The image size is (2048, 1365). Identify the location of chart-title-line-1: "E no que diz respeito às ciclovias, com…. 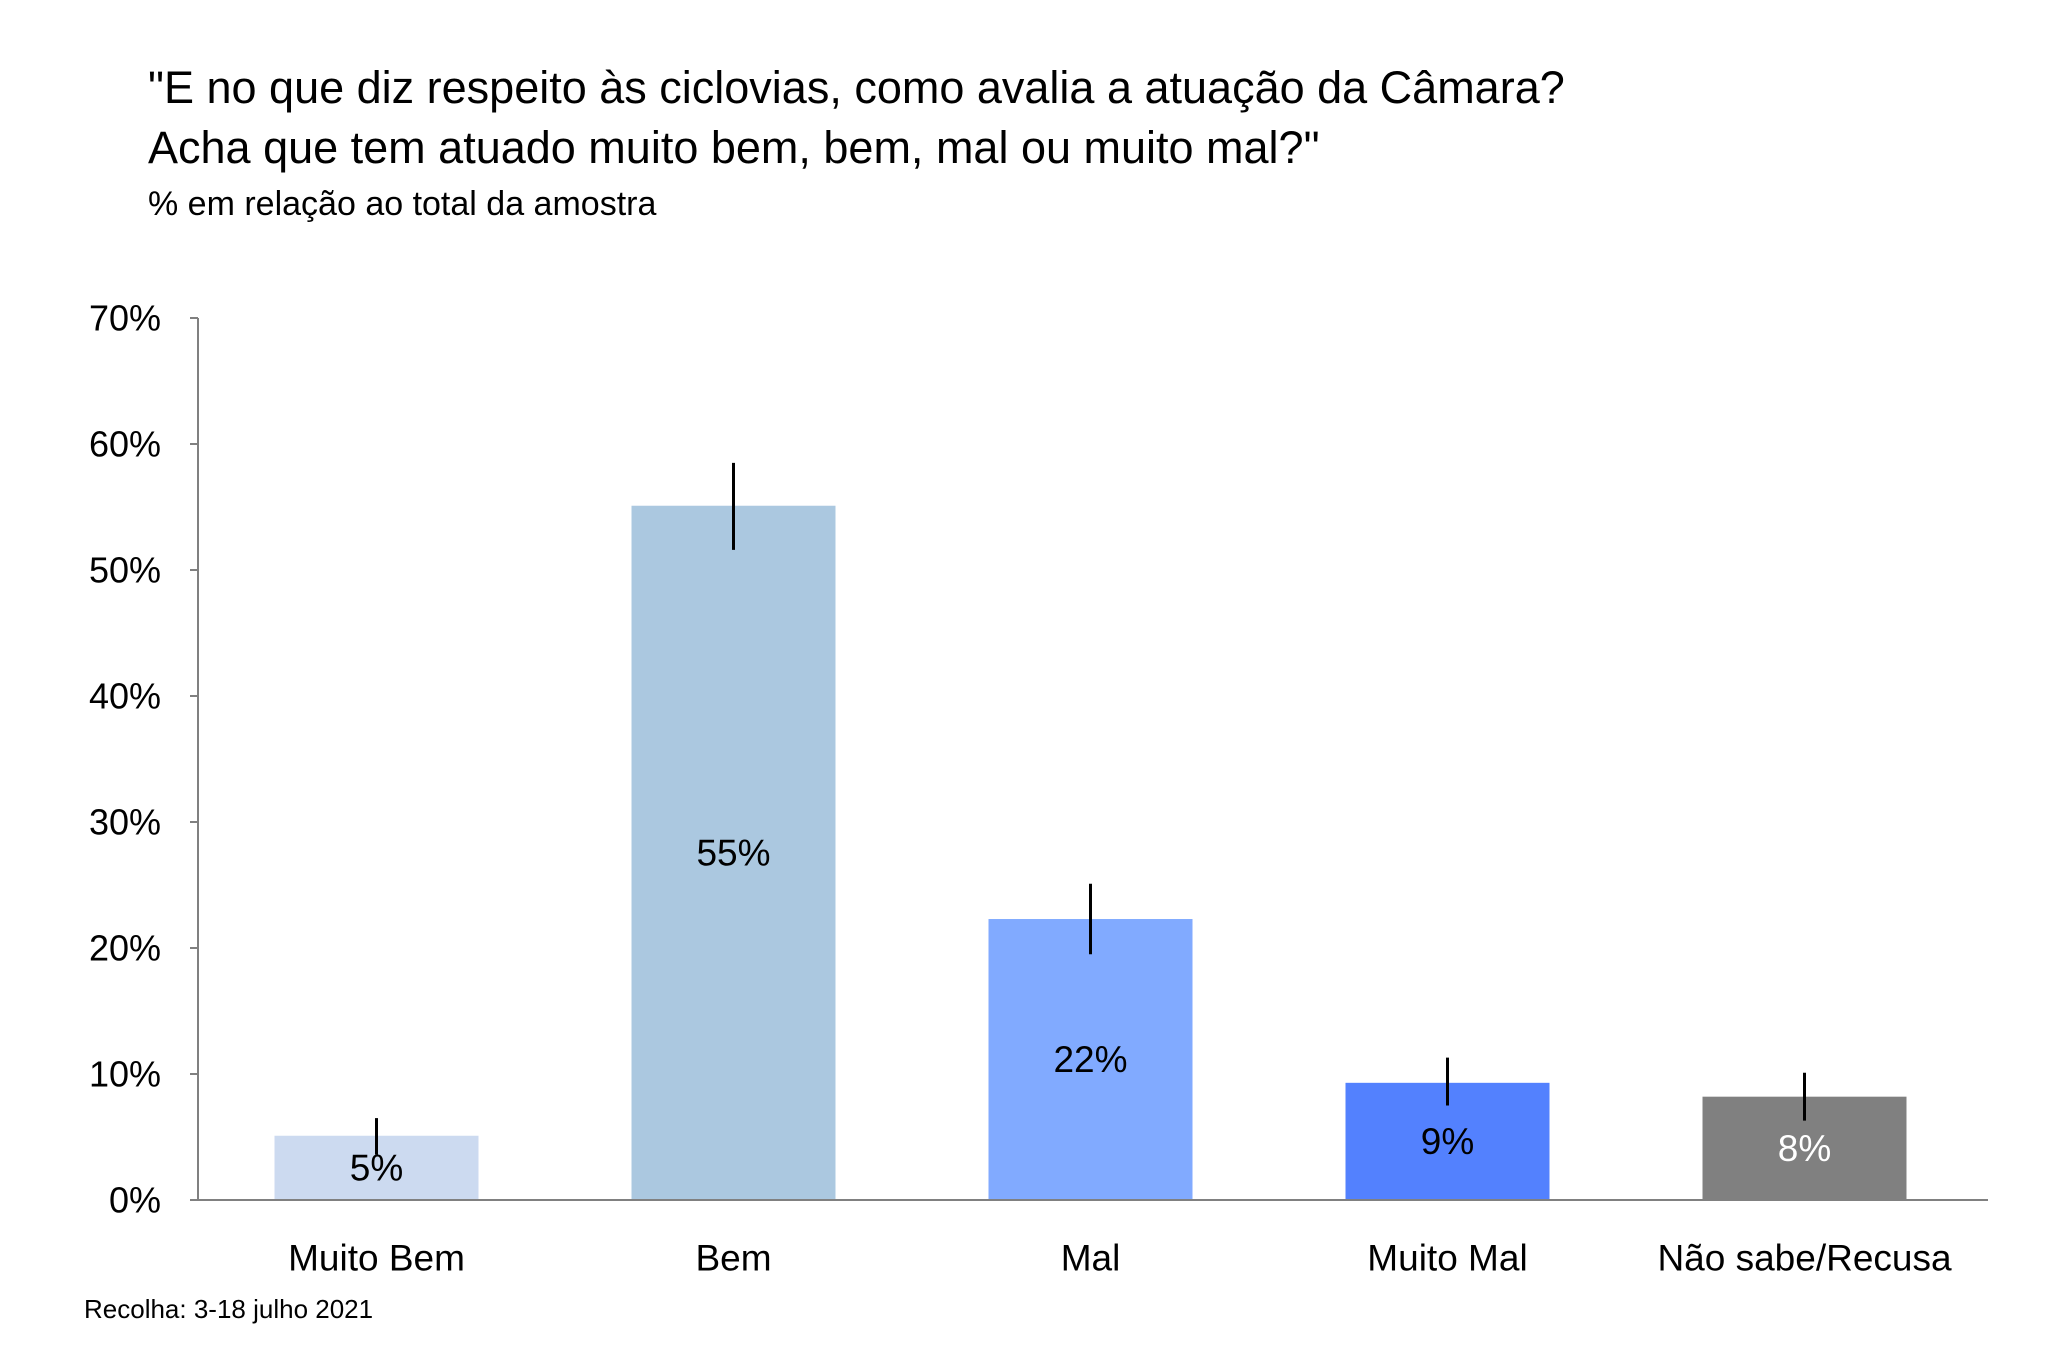
(856, 87).